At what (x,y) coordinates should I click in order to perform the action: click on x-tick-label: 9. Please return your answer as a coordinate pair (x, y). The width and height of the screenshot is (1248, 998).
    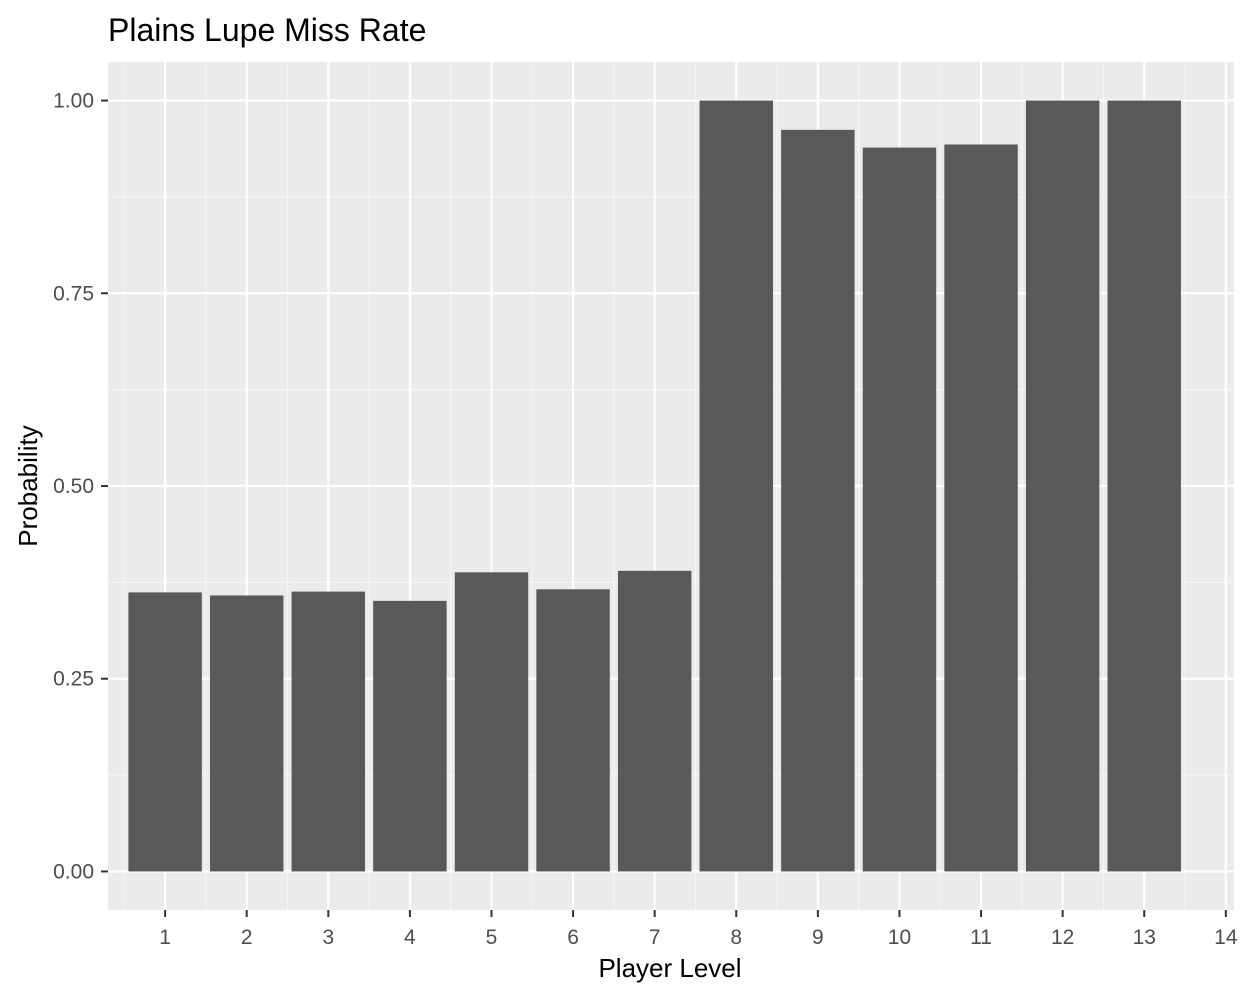
    Looking at the image, I should click on (818, 937).